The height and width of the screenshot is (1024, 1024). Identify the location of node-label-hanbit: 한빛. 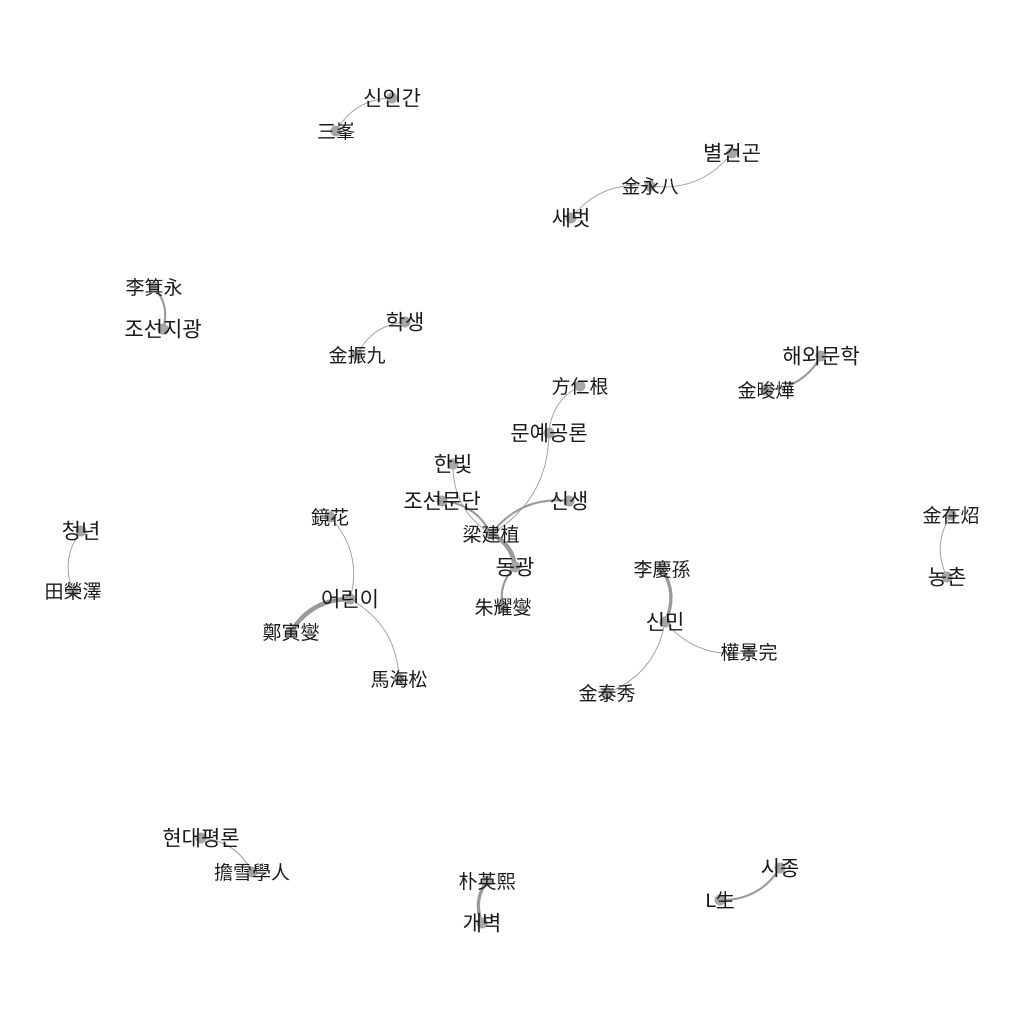
(453, 465).